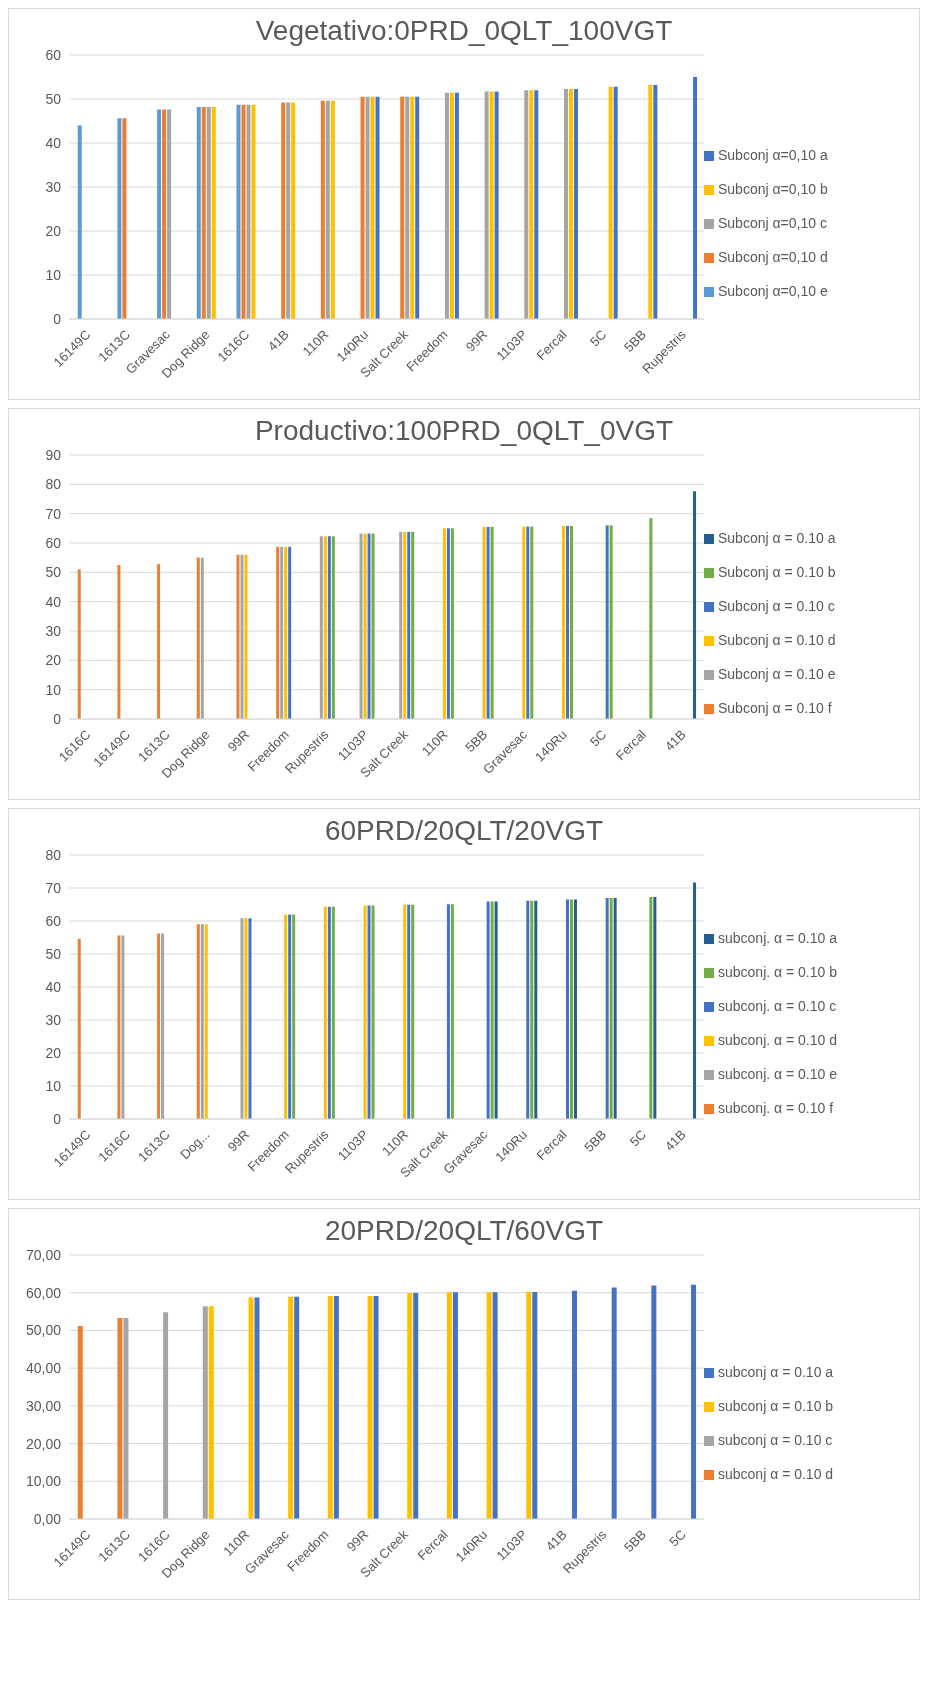 This screenshot has width=936, height=1685. Describe the element at coordinates (773, 257) in the screenshot. I see `legend-label: Subconj α=0,10 d` at that location.